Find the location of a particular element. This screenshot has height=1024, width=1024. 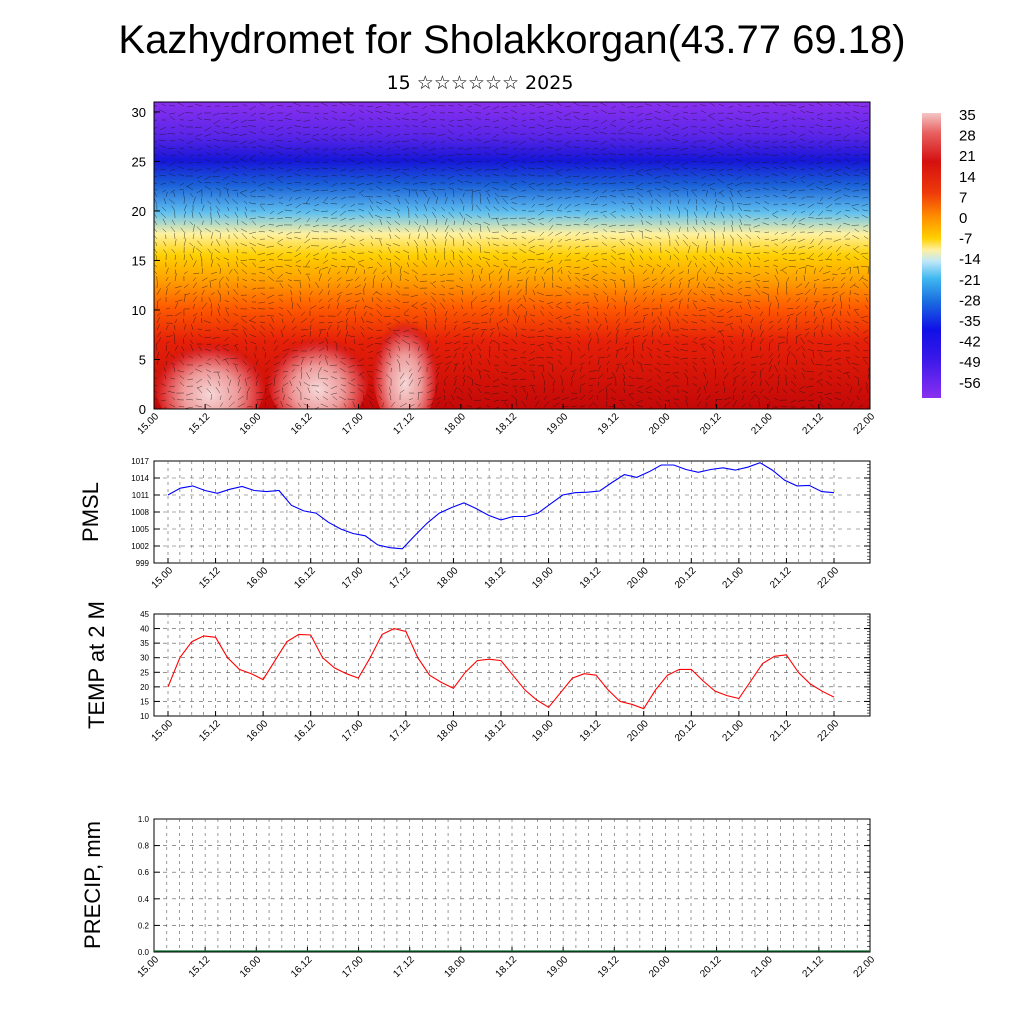

temp-ylabel: TEMP at 2 M is located at coordinates (96, 665).